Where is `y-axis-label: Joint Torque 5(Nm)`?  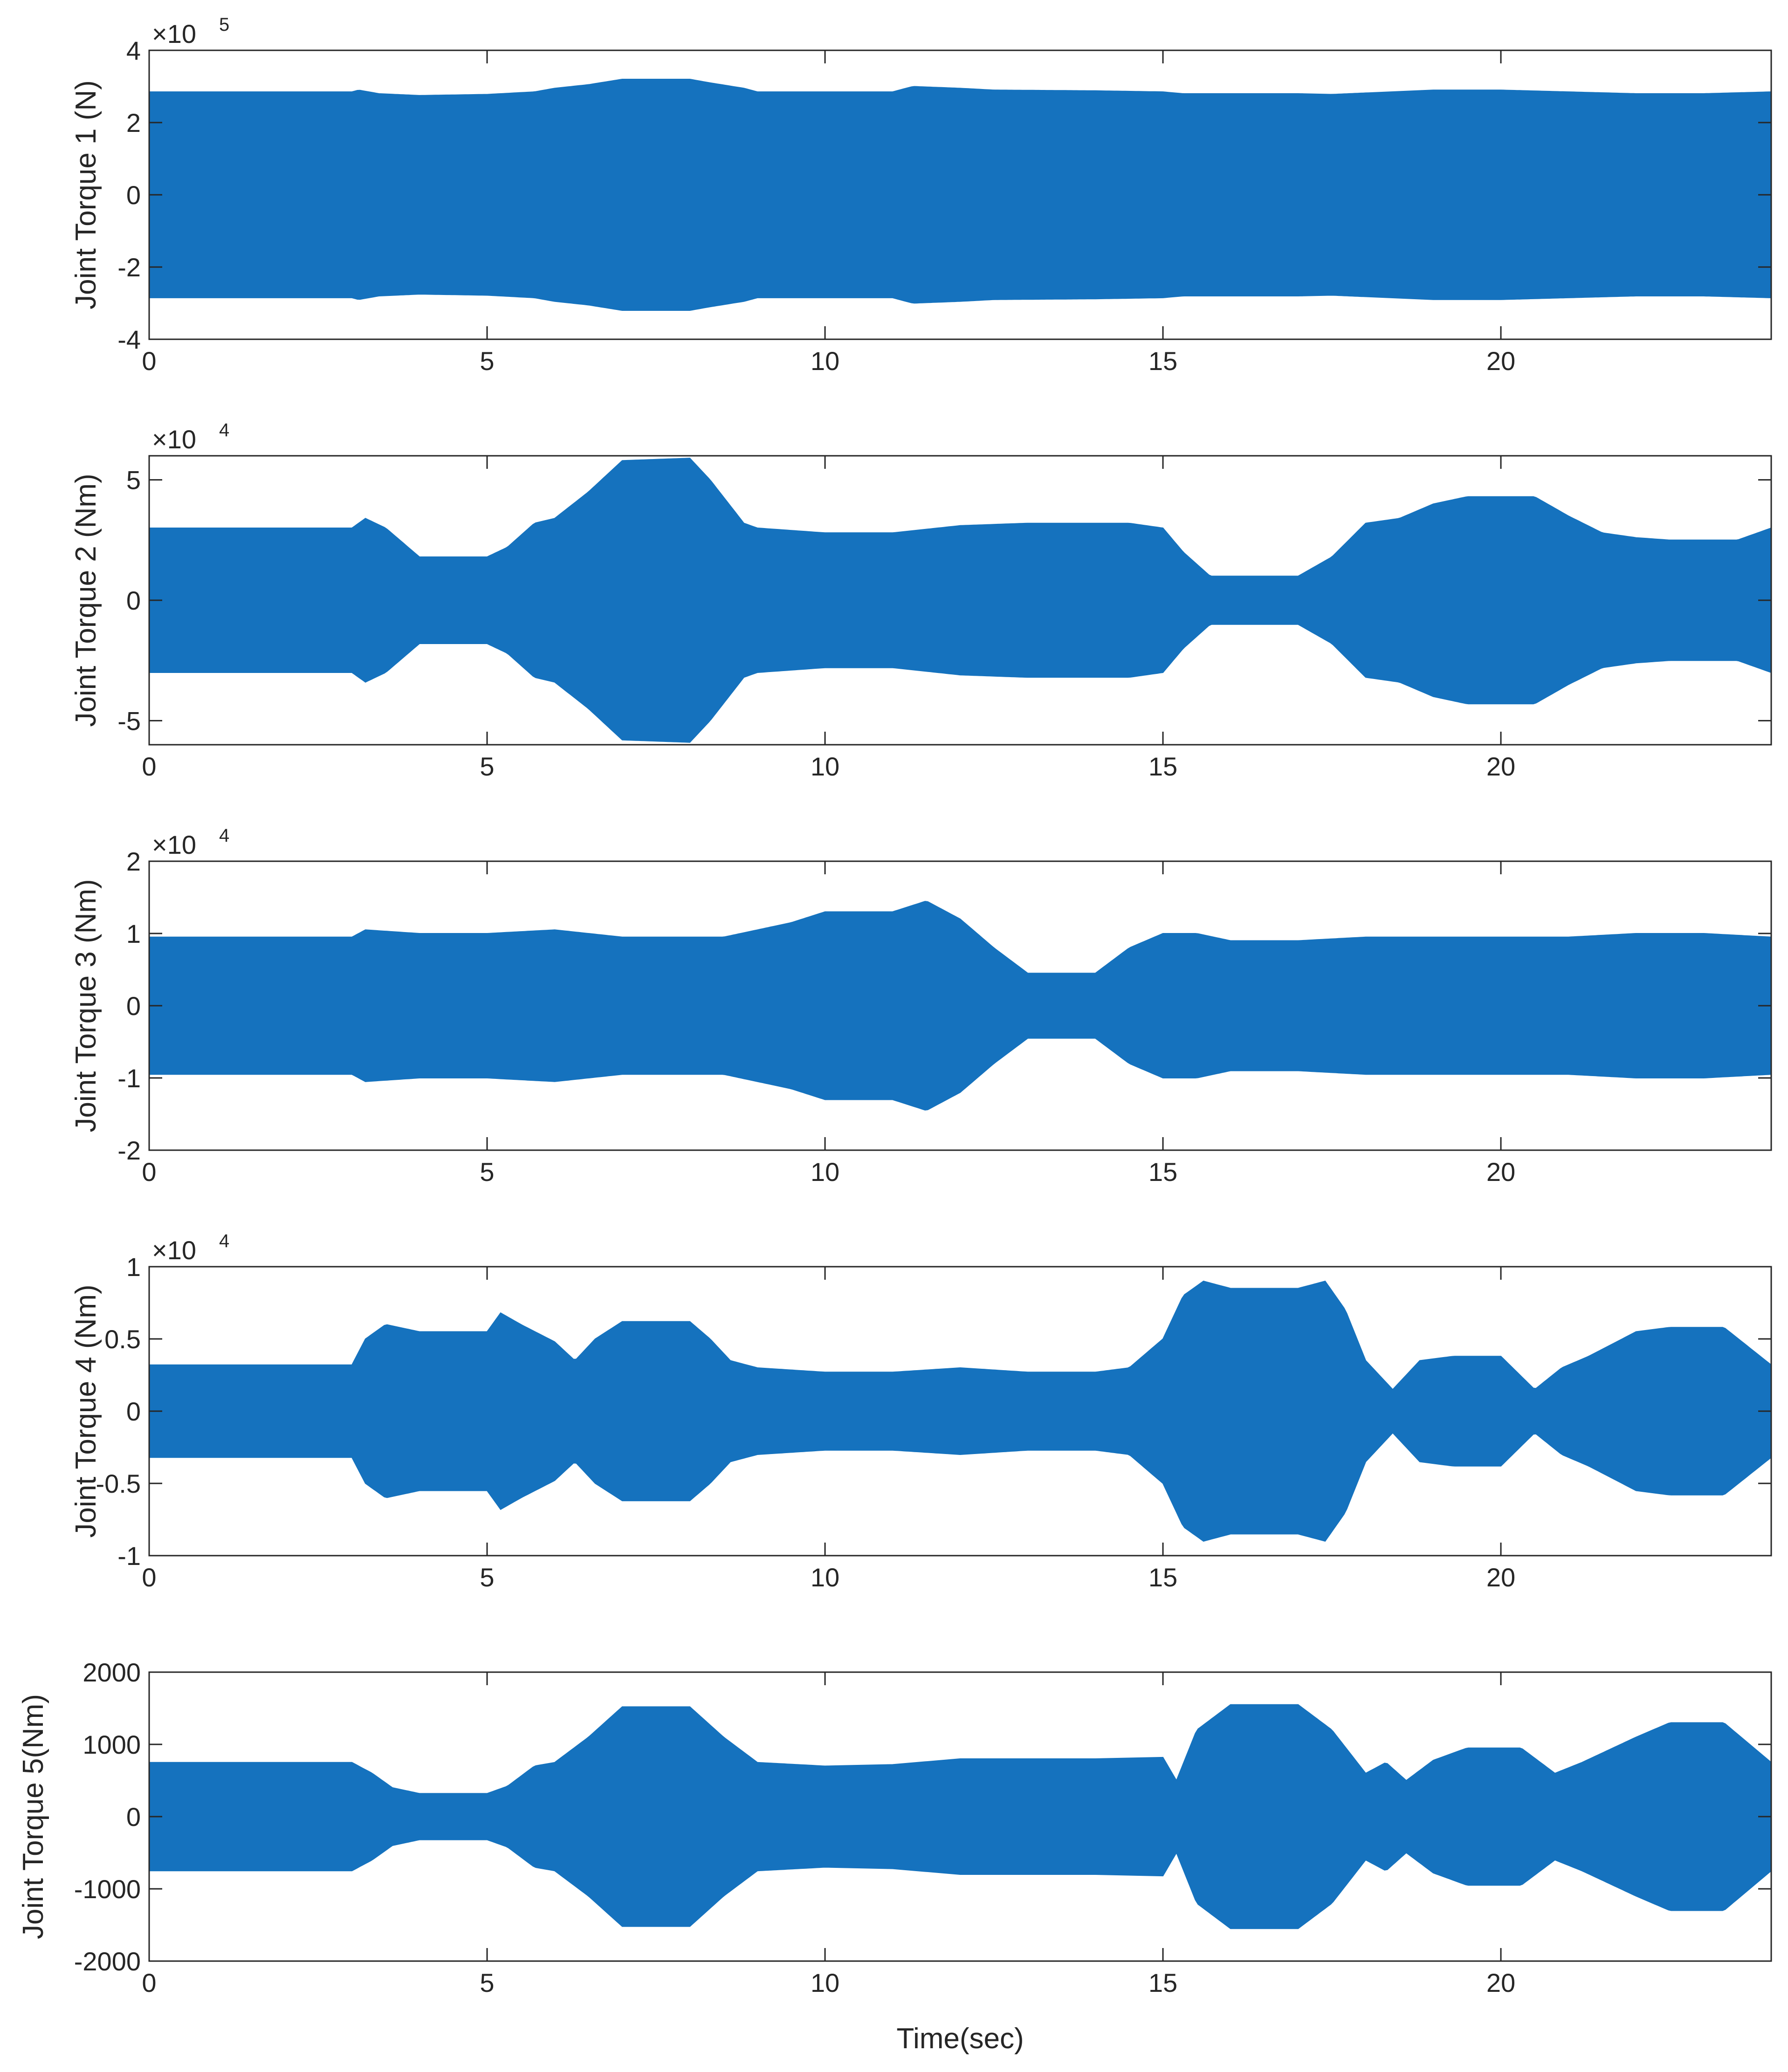
y-axis-label: Joint Torque 5(Nm) is located at coordinates (33, 1816).